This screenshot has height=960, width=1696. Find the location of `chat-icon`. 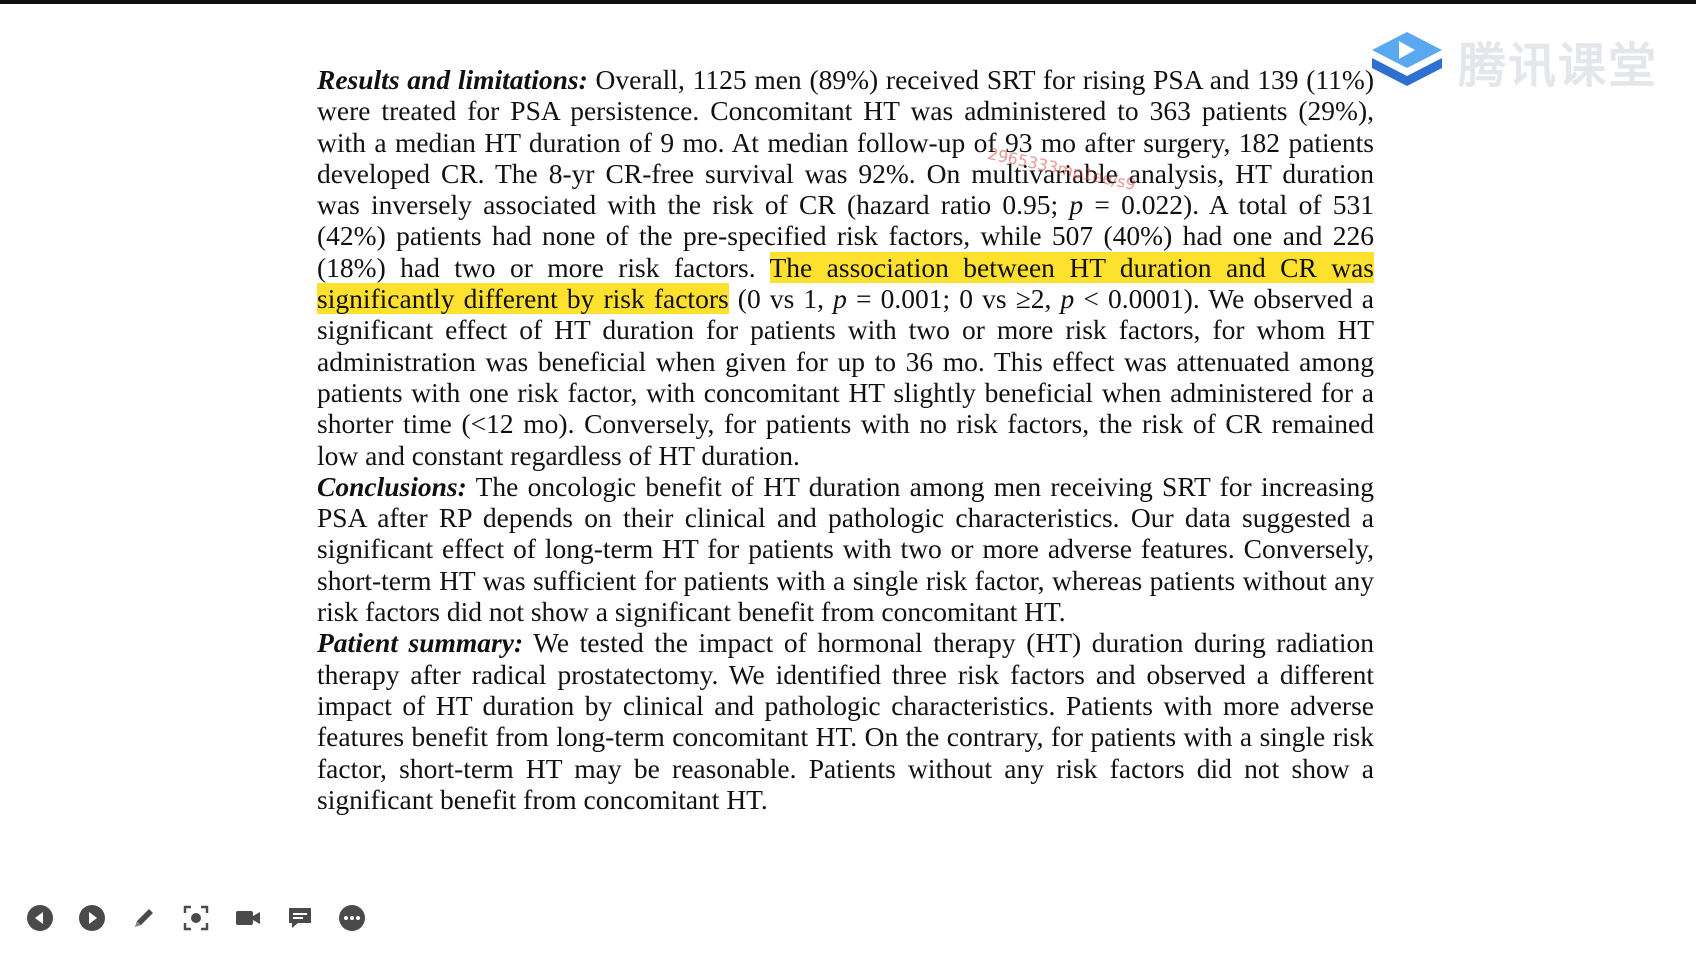

chat-icon is located at coordinates (300, 918).